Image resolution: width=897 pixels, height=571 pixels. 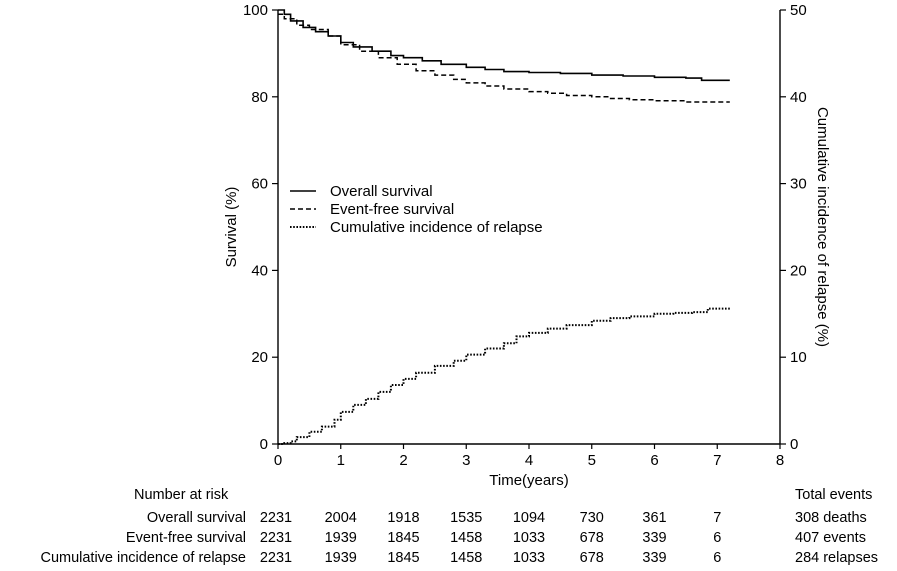 What do you see at coordinates (259, 184) in the screenshot?
I see `y-tick-label: 60` at bounding box center [259, 184].